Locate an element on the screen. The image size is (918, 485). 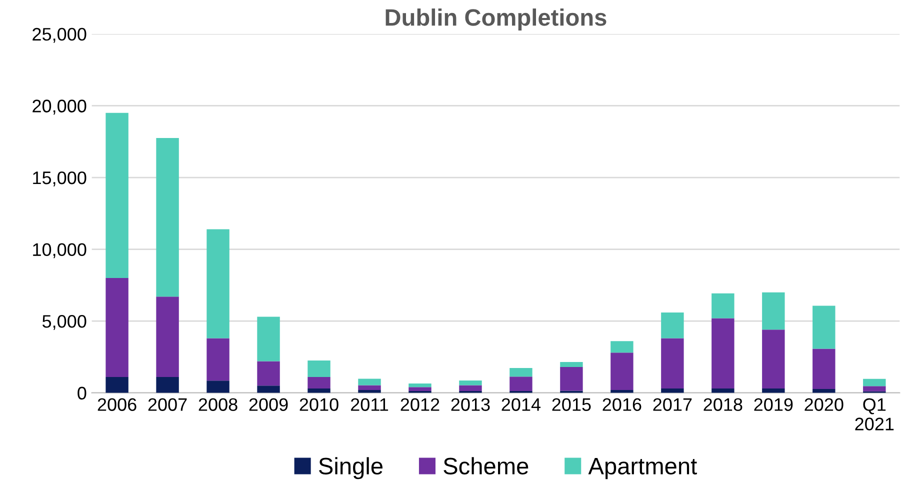
x-tick-label: Q1 2021 is located at coordinates (874, 414).